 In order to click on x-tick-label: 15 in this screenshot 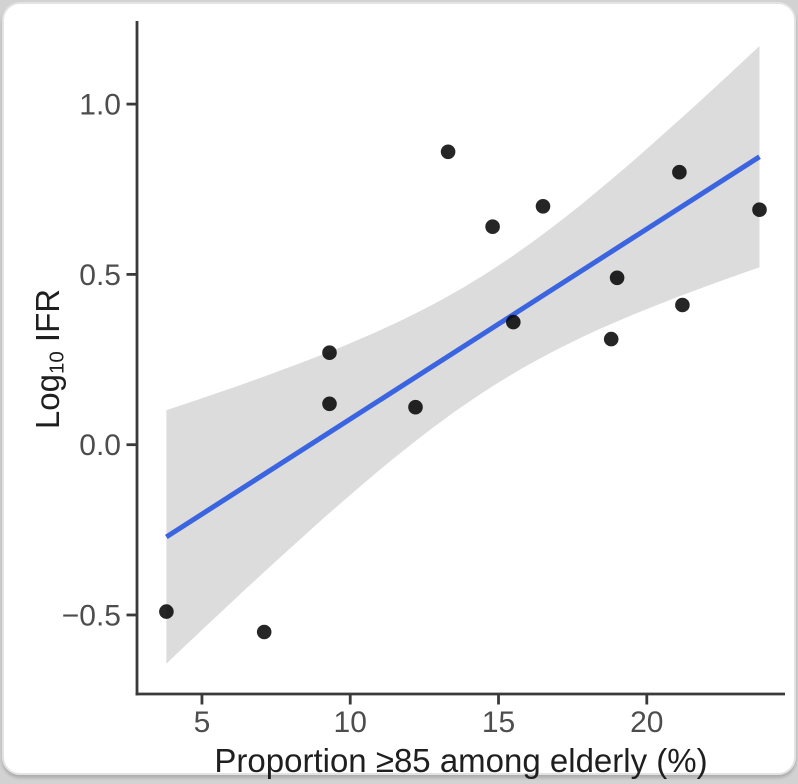, I will do `click(498, 722)`.